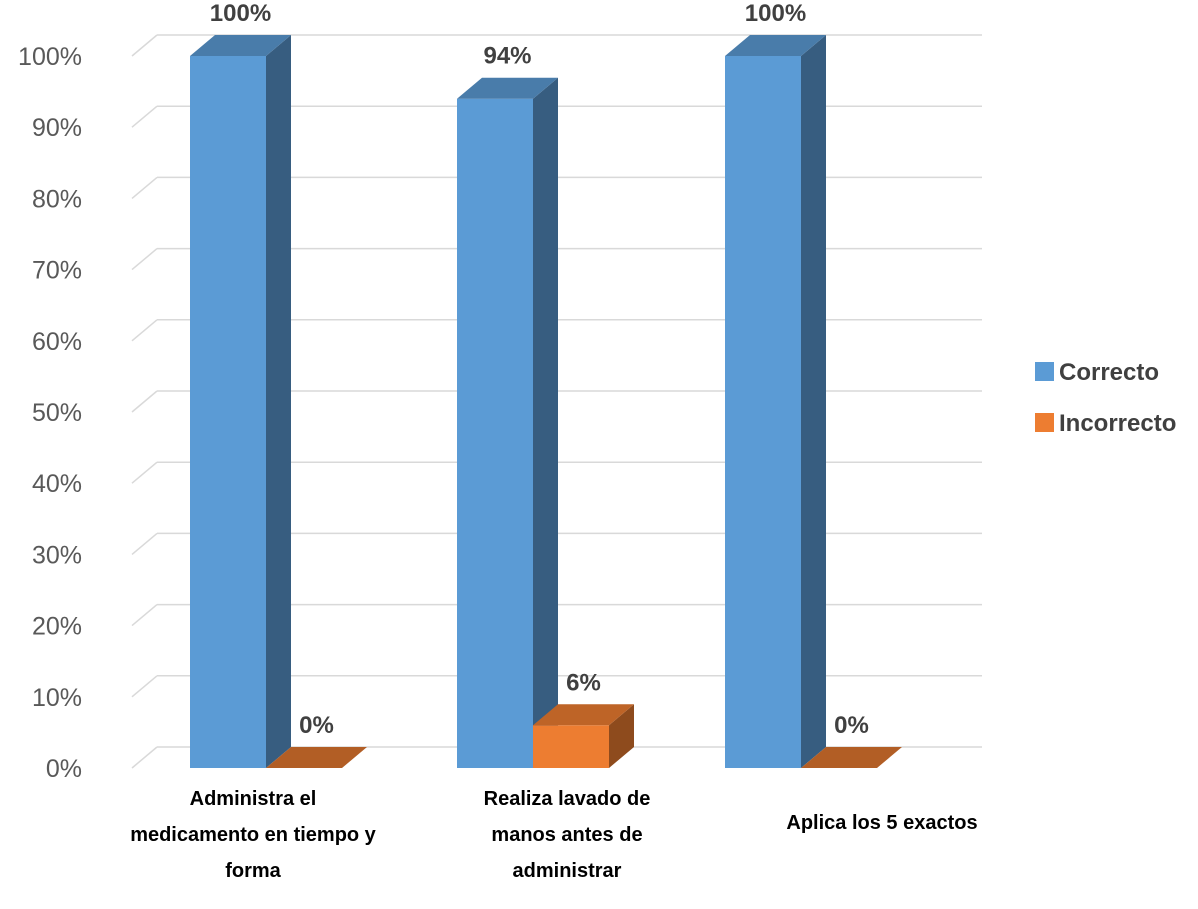 The image size is (1198, 909). I want to click on data-label: 6%, so click(583, 682).